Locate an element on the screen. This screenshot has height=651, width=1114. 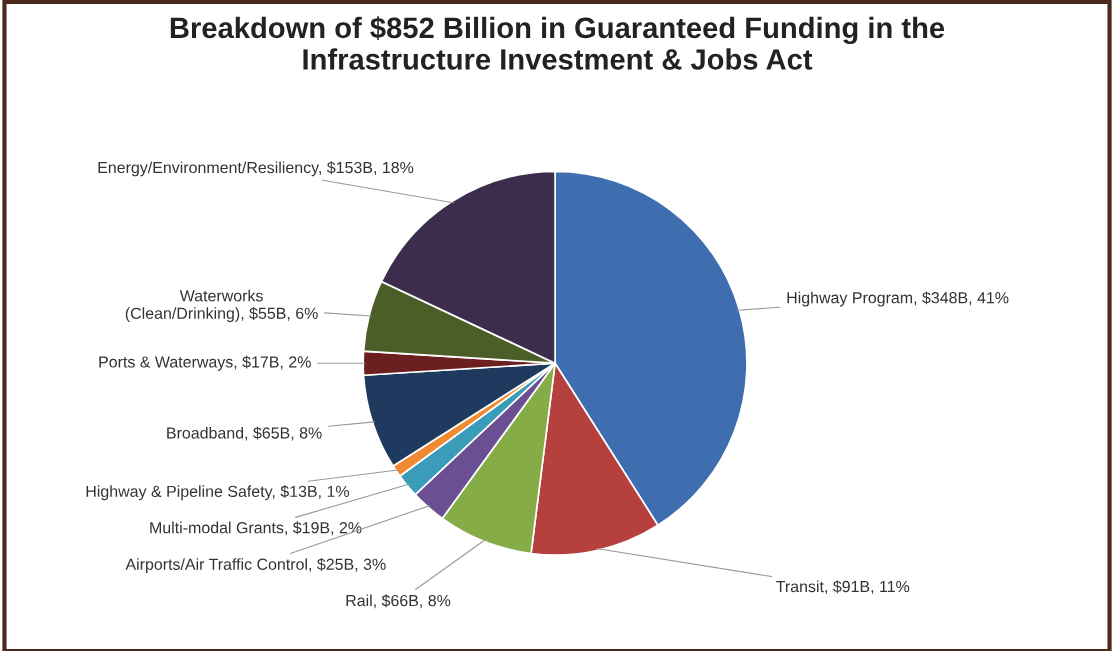
slice-label: Highway & Pipeline Safety, $13B, 1% is located at coordinates (217, 493).